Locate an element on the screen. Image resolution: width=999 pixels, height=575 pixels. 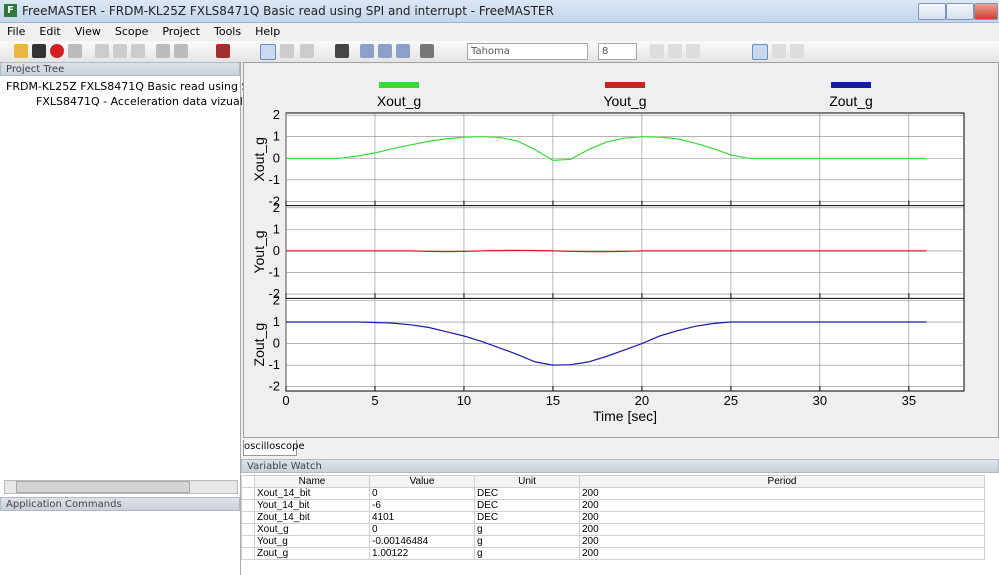
cell: Zout_14_bit is located at coordinates (312, 517).